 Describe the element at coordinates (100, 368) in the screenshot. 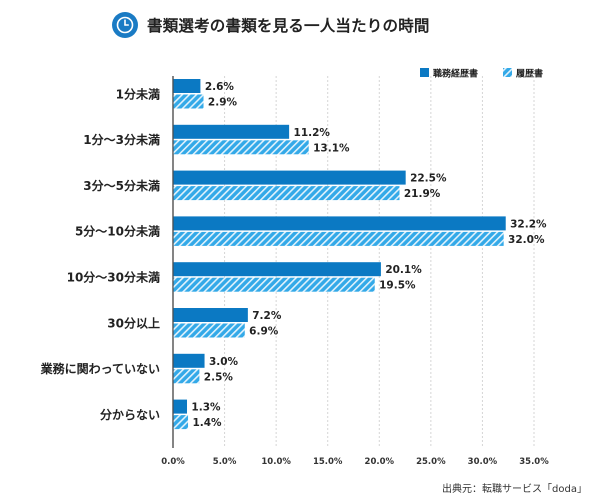

I see `category-label: 業務に関わっていない` at that location.